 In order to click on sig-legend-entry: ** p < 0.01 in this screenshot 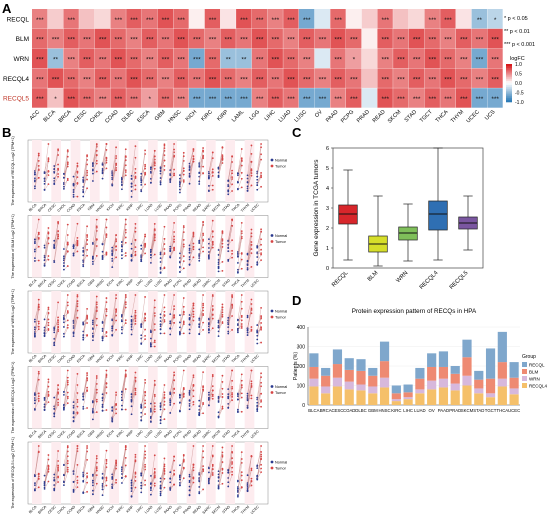, I will do `click(517, 32)`.